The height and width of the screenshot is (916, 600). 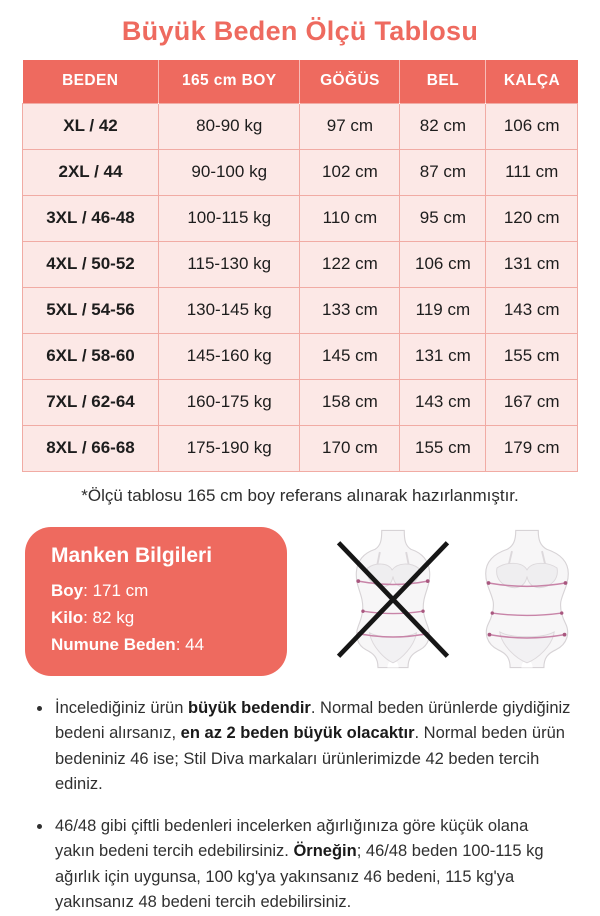 I want to click on cell-measurement: 120 cm, so click(x=531, y=218).